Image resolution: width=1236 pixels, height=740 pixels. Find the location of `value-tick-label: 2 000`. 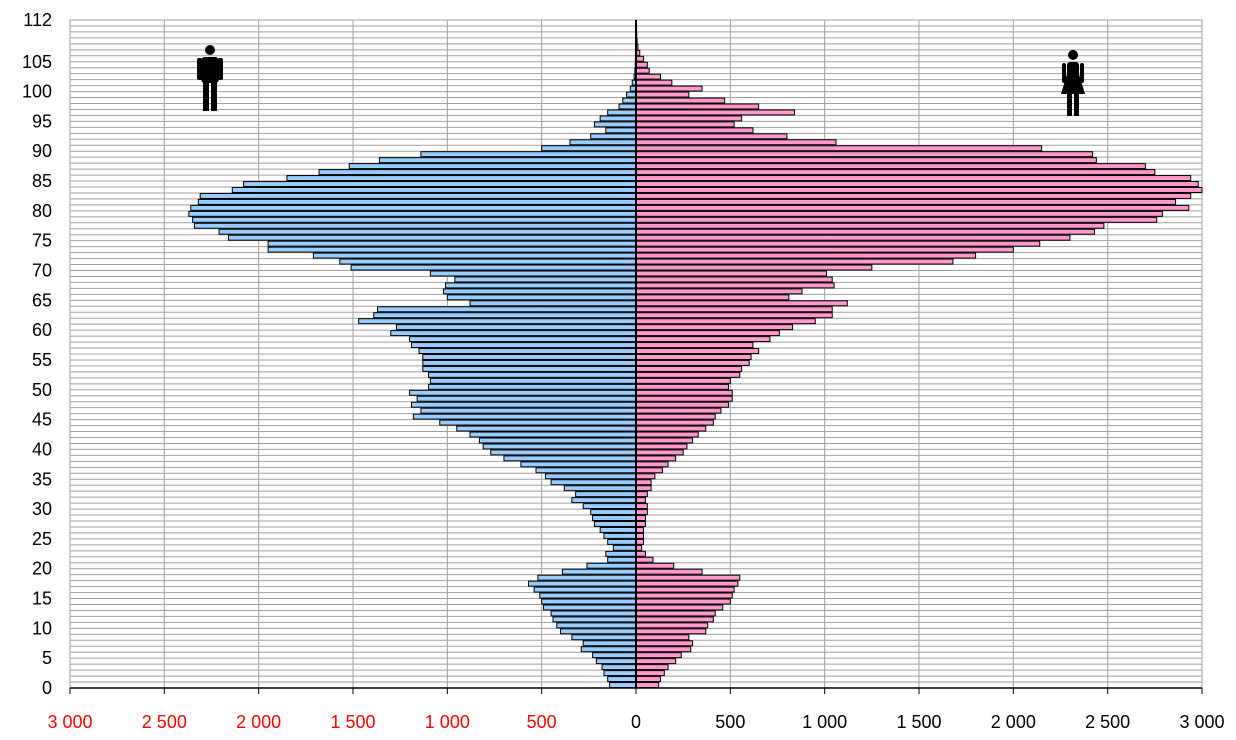

value-tick-label: 2 000 is located at coordinates (1013, 722).